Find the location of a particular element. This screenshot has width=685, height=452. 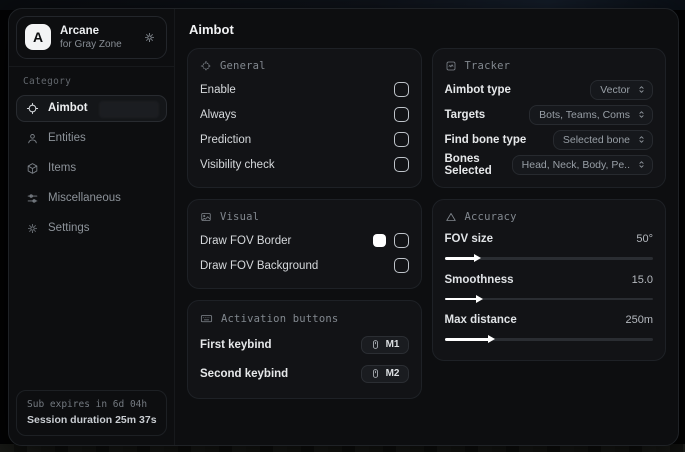

app-title-block: Arcane for Gray Zone is located at coordinates (91, 37).